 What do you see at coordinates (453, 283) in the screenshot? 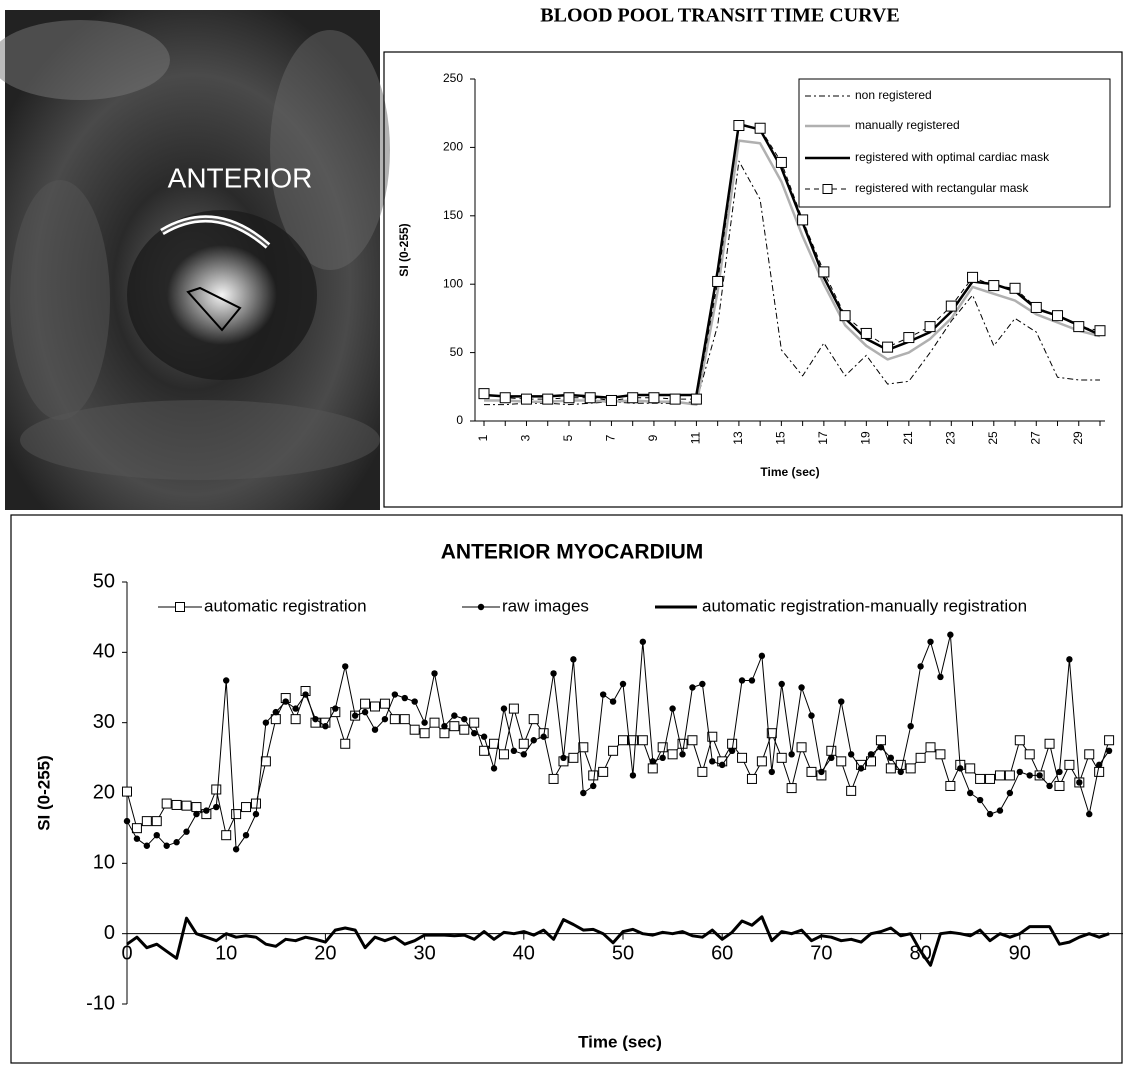
I see `y-tick-label: 100` at bounding box center [453, 283].